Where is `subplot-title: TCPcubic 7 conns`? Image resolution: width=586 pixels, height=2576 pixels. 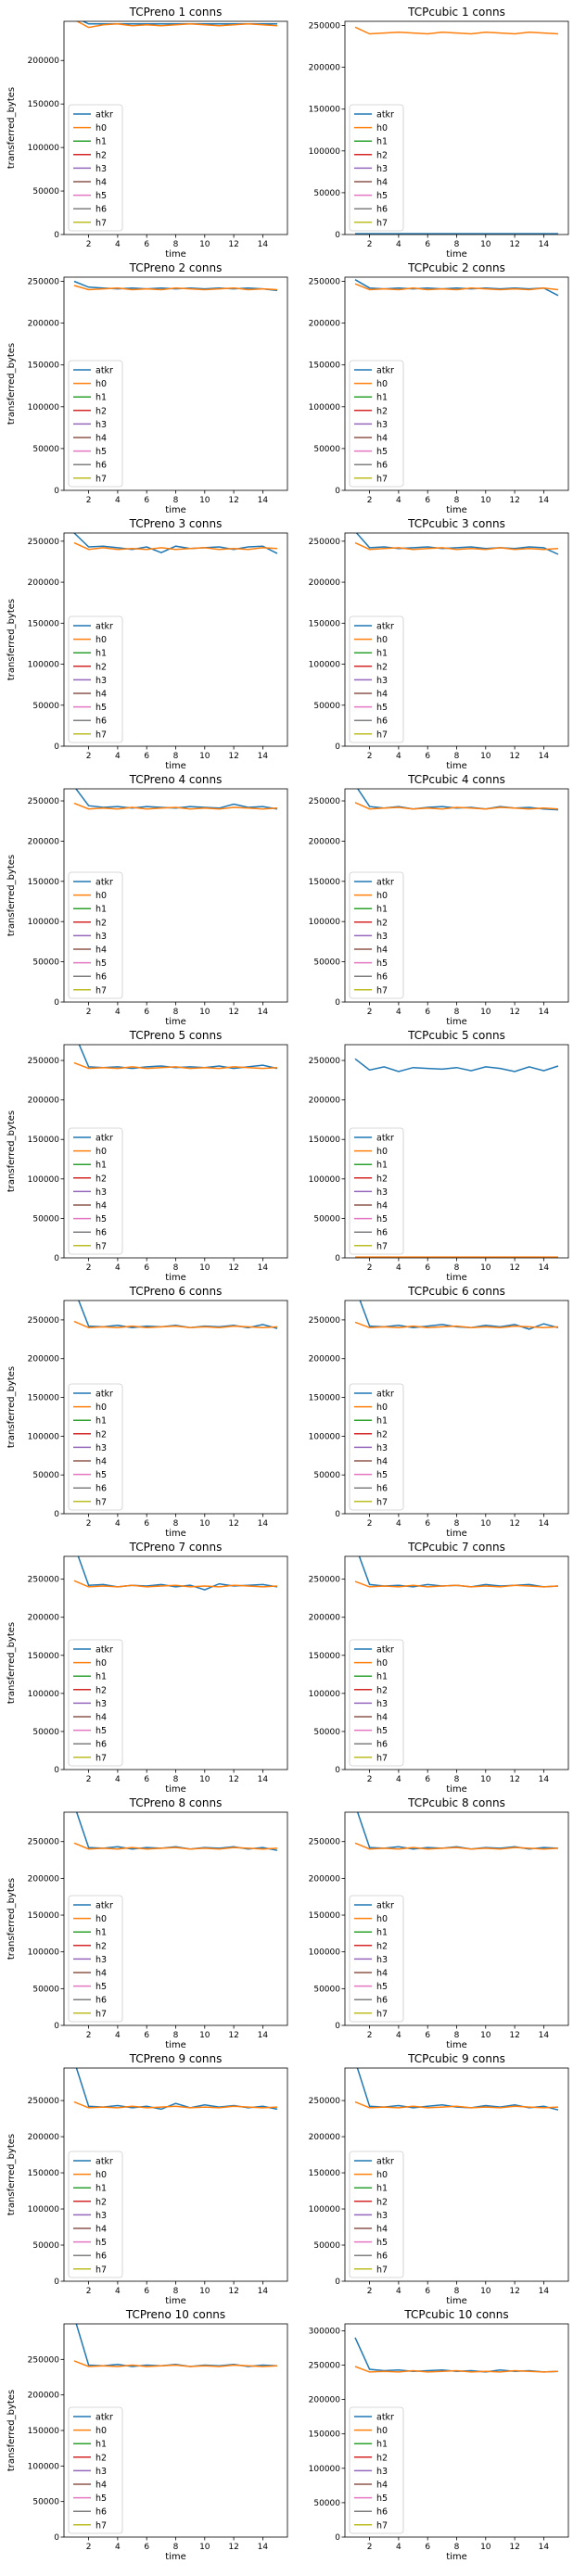 subplot-title: TCPcubic 7 conns is located at coordinates (456, 1547).